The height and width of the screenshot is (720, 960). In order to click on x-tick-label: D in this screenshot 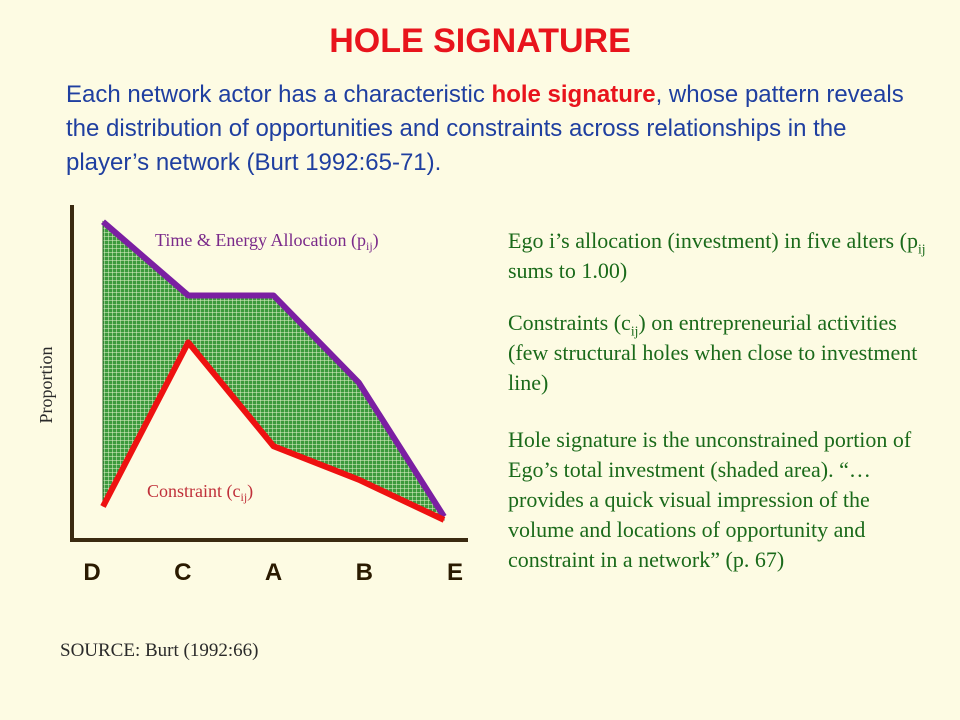, I will do `click(91, 572)`.